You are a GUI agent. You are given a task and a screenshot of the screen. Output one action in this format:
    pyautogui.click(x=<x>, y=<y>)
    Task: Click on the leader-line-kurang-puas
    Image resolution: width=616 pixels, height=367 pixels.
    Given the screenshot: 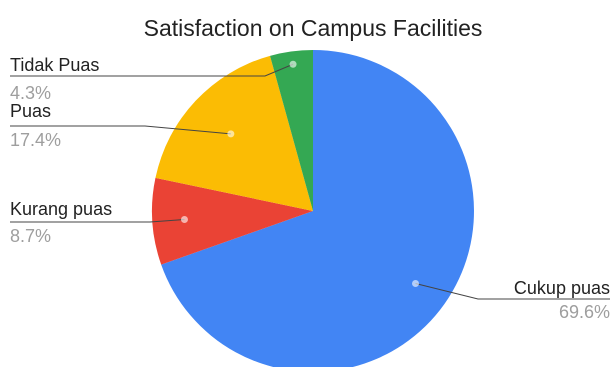 What is the action you would take?
    pyautogui.click(x=97, y=220)
    